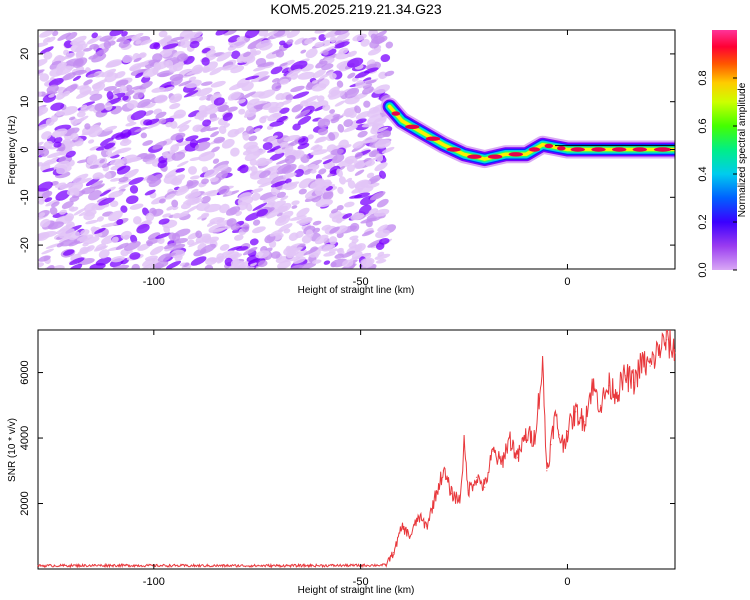 This screenshot has height=600, width=750. Describe the element at coordinates (25, 438) in the screenshot. I see `snr-ytick-label: 4000` at that location.